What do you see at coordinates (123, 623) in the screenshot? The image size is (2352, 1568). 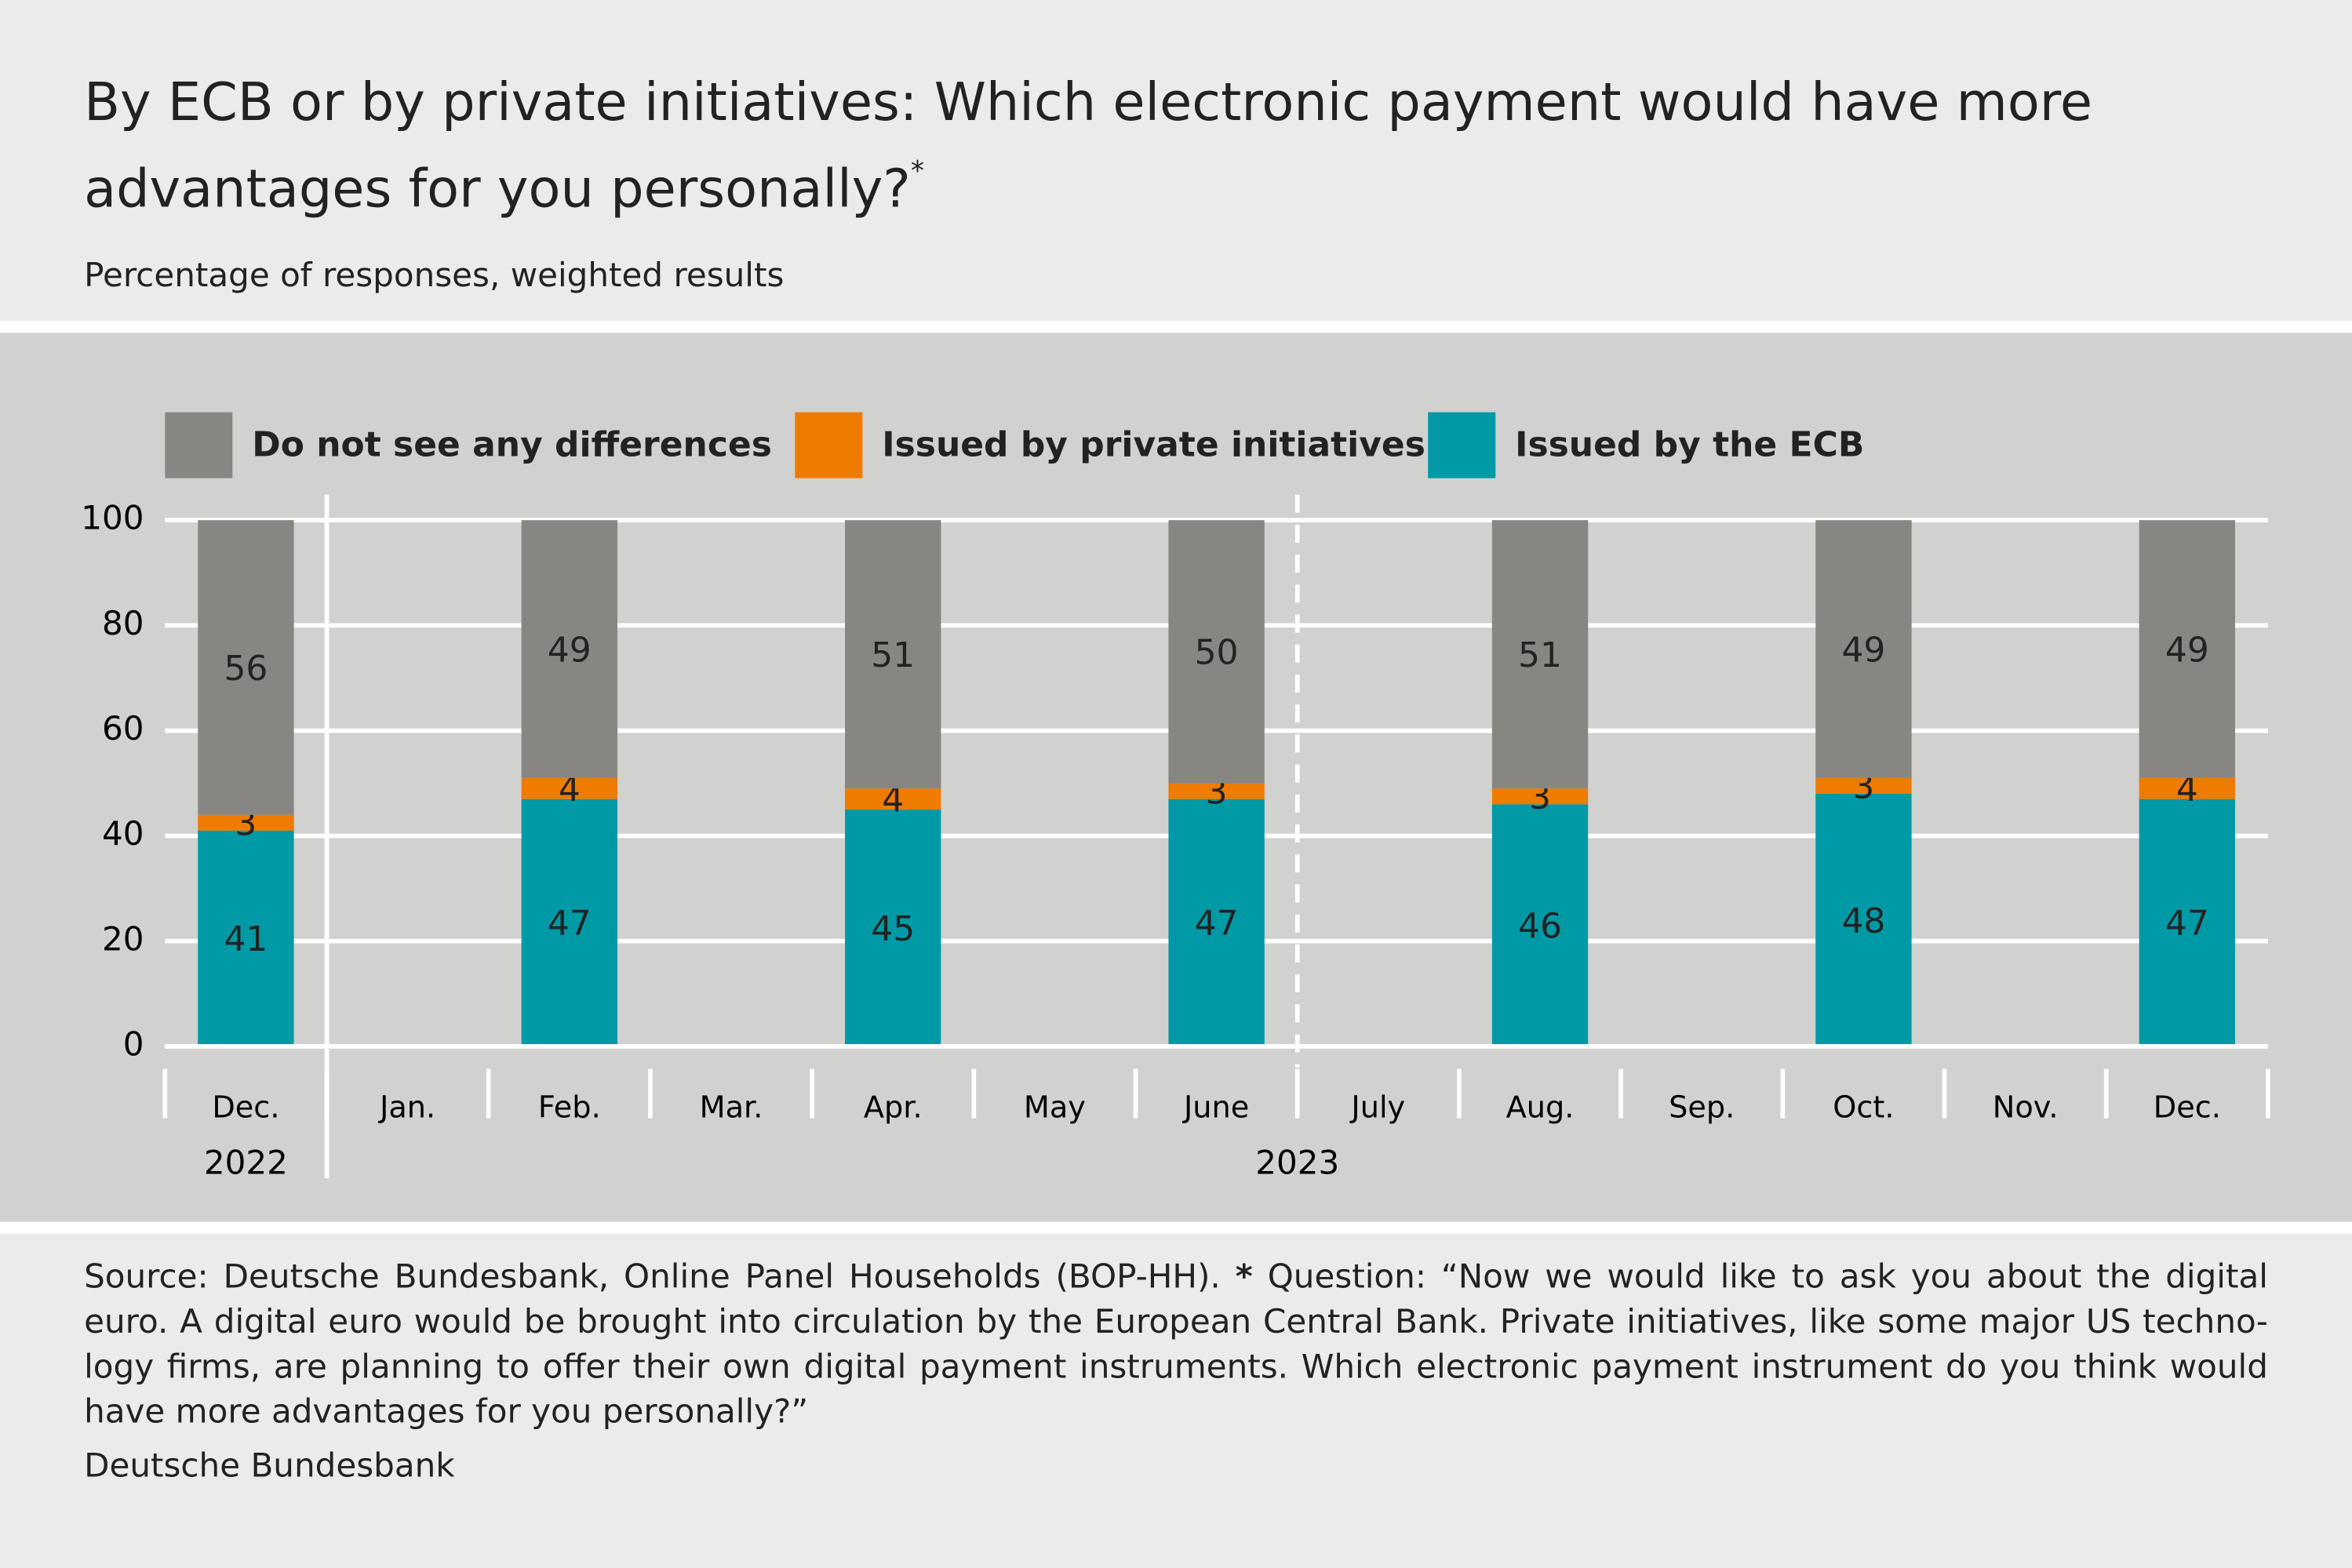 I see `y-tick-label: 80` at bounding box center [123, 623].